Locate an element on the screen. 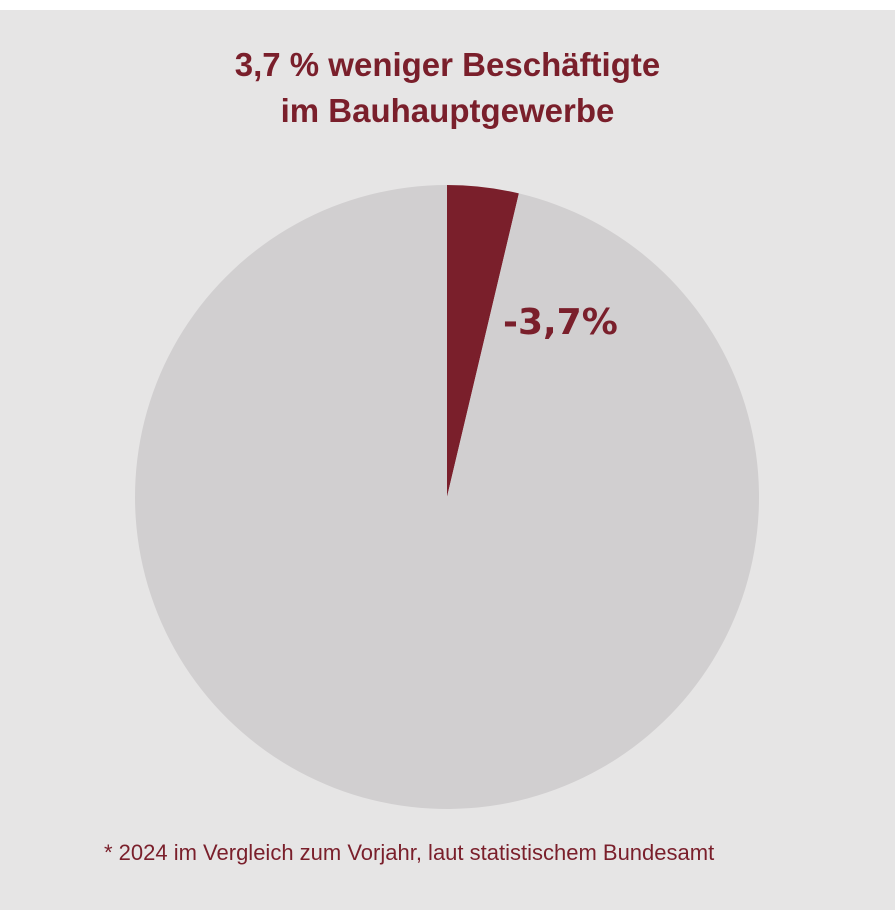  pie-slice-decline is located at coordinates (483, 341).